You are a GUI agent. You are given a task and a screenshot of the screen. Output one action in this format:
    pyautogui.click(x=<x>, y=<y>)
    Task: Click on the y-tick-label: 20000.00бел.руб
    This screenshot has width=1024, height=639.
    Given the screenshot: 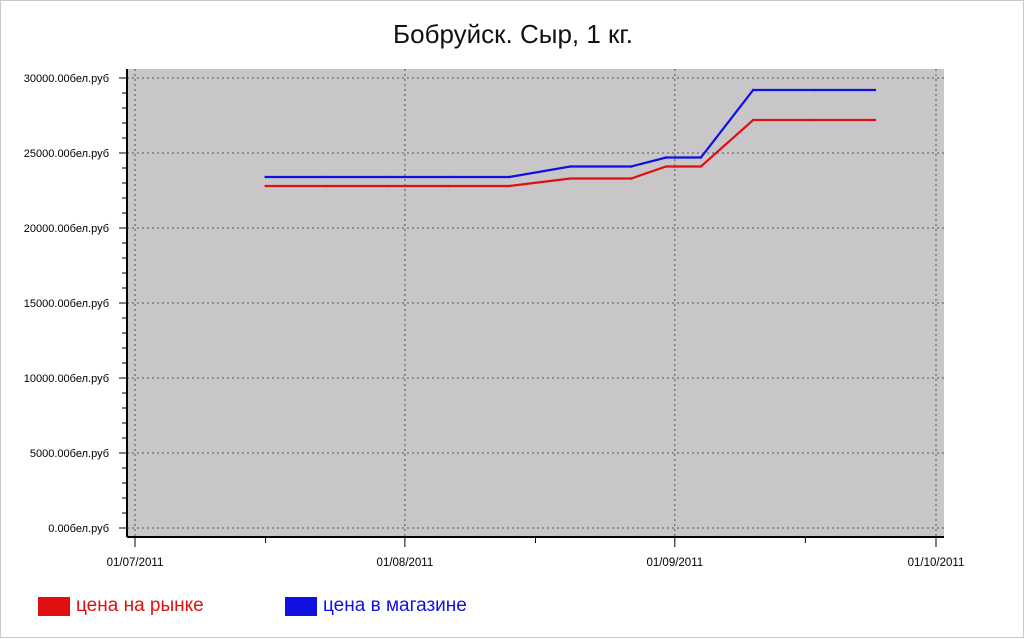 What is the action you would take?
    pyautogui.click(x=66, y=229)
    